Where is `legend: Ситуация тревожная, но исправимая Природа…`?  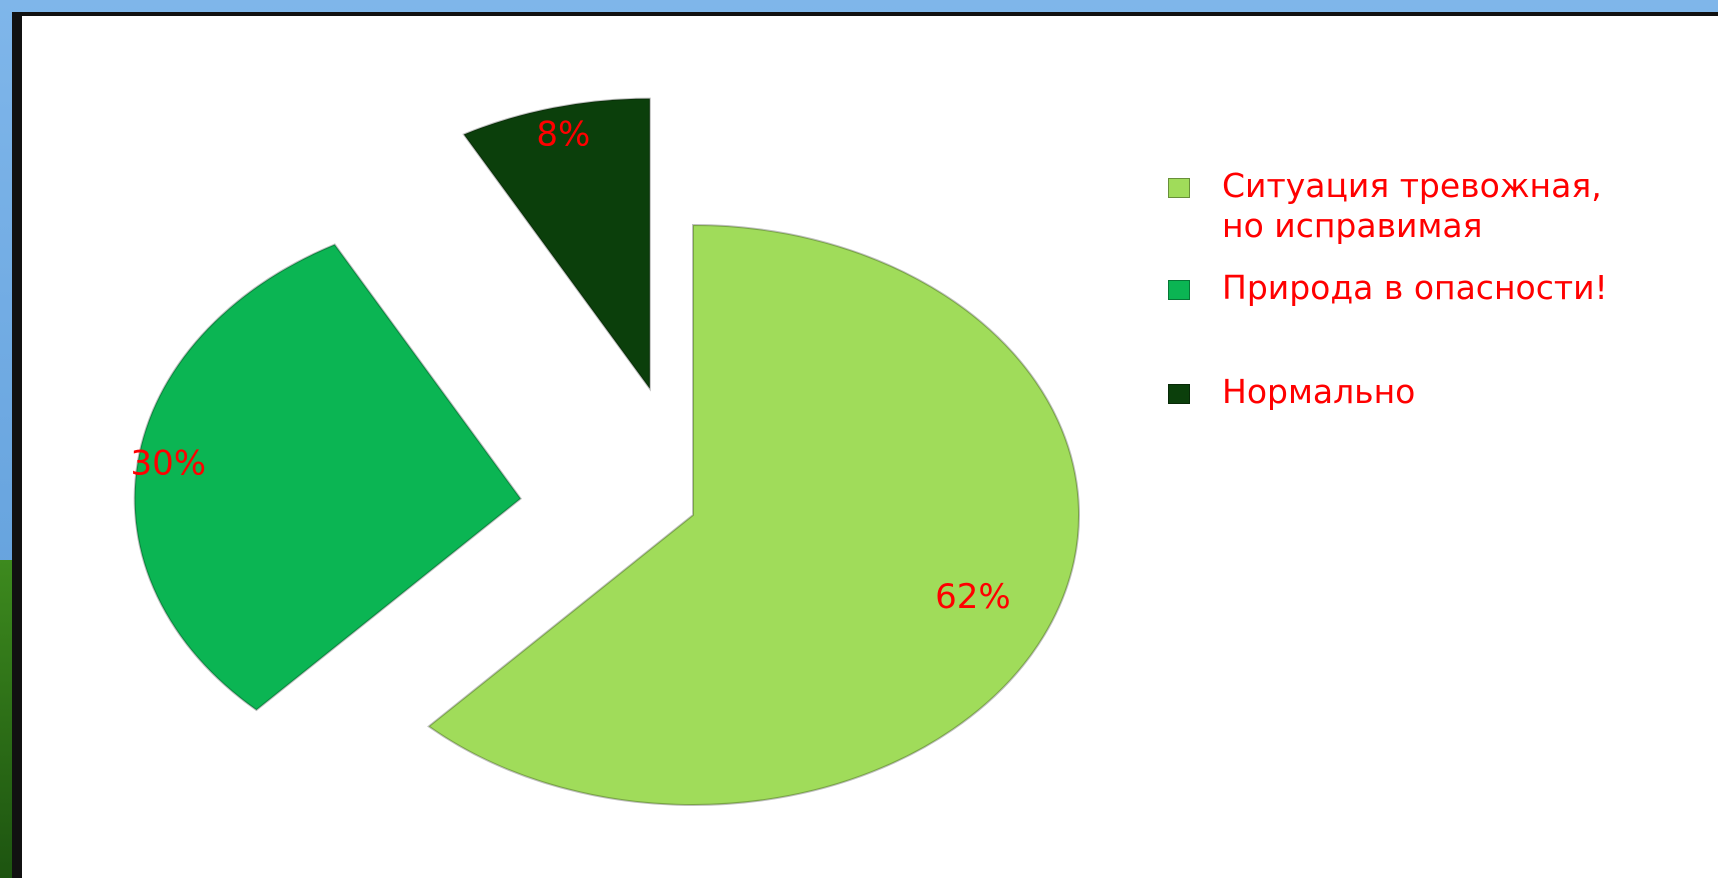
legend: Ситуация тревожная, но исправимая Природа… is located at coordinates (1403, 289).